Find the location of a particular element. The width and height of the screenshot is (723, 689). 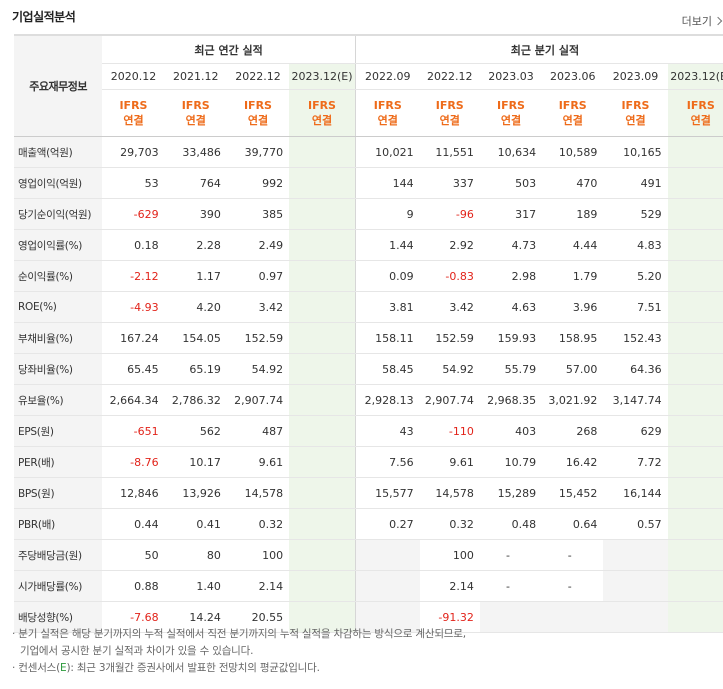

table-cell: 764 is located at coordinates (195, 183).